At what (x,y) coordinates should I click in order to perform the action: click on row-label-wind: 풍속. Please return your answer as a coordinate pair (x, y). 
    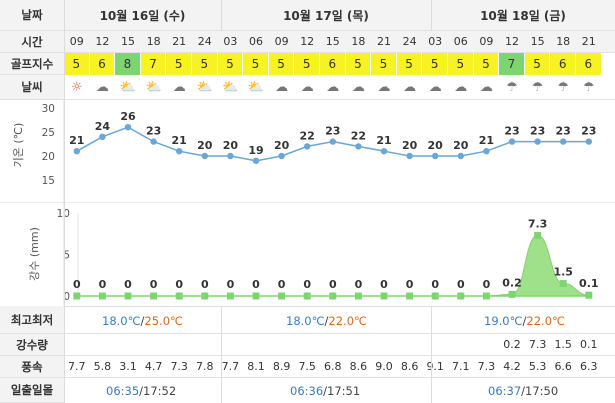
    Looking at the image, I should click on (32, 367).